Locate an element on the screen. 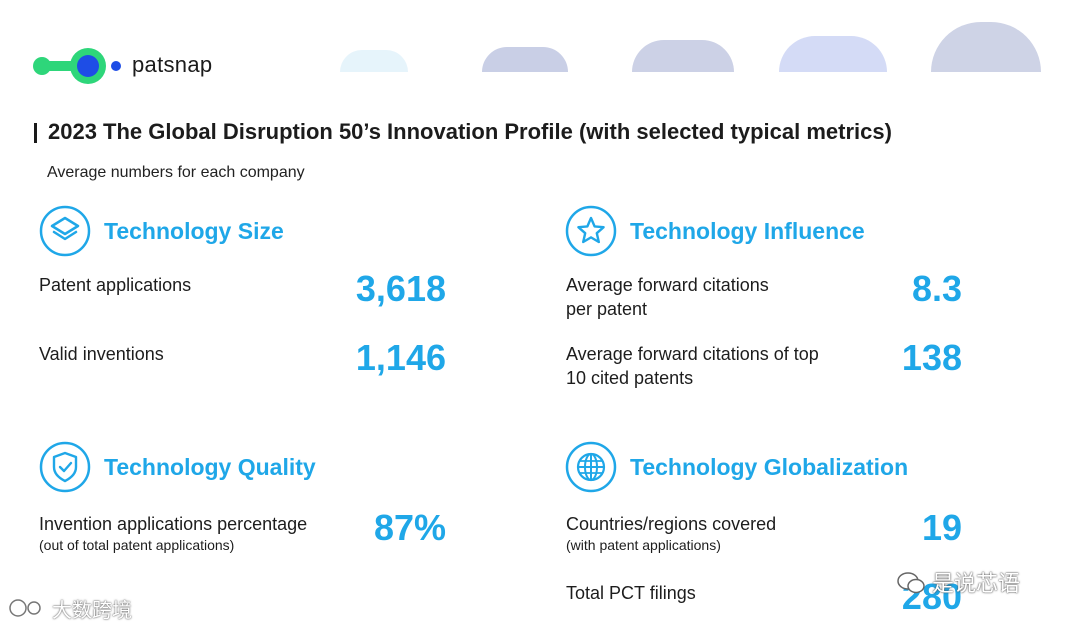 The width and height of the screenshot is (1075, 629). metric-label-line1: Average forward citations of top is located at coordinates (692, 354).